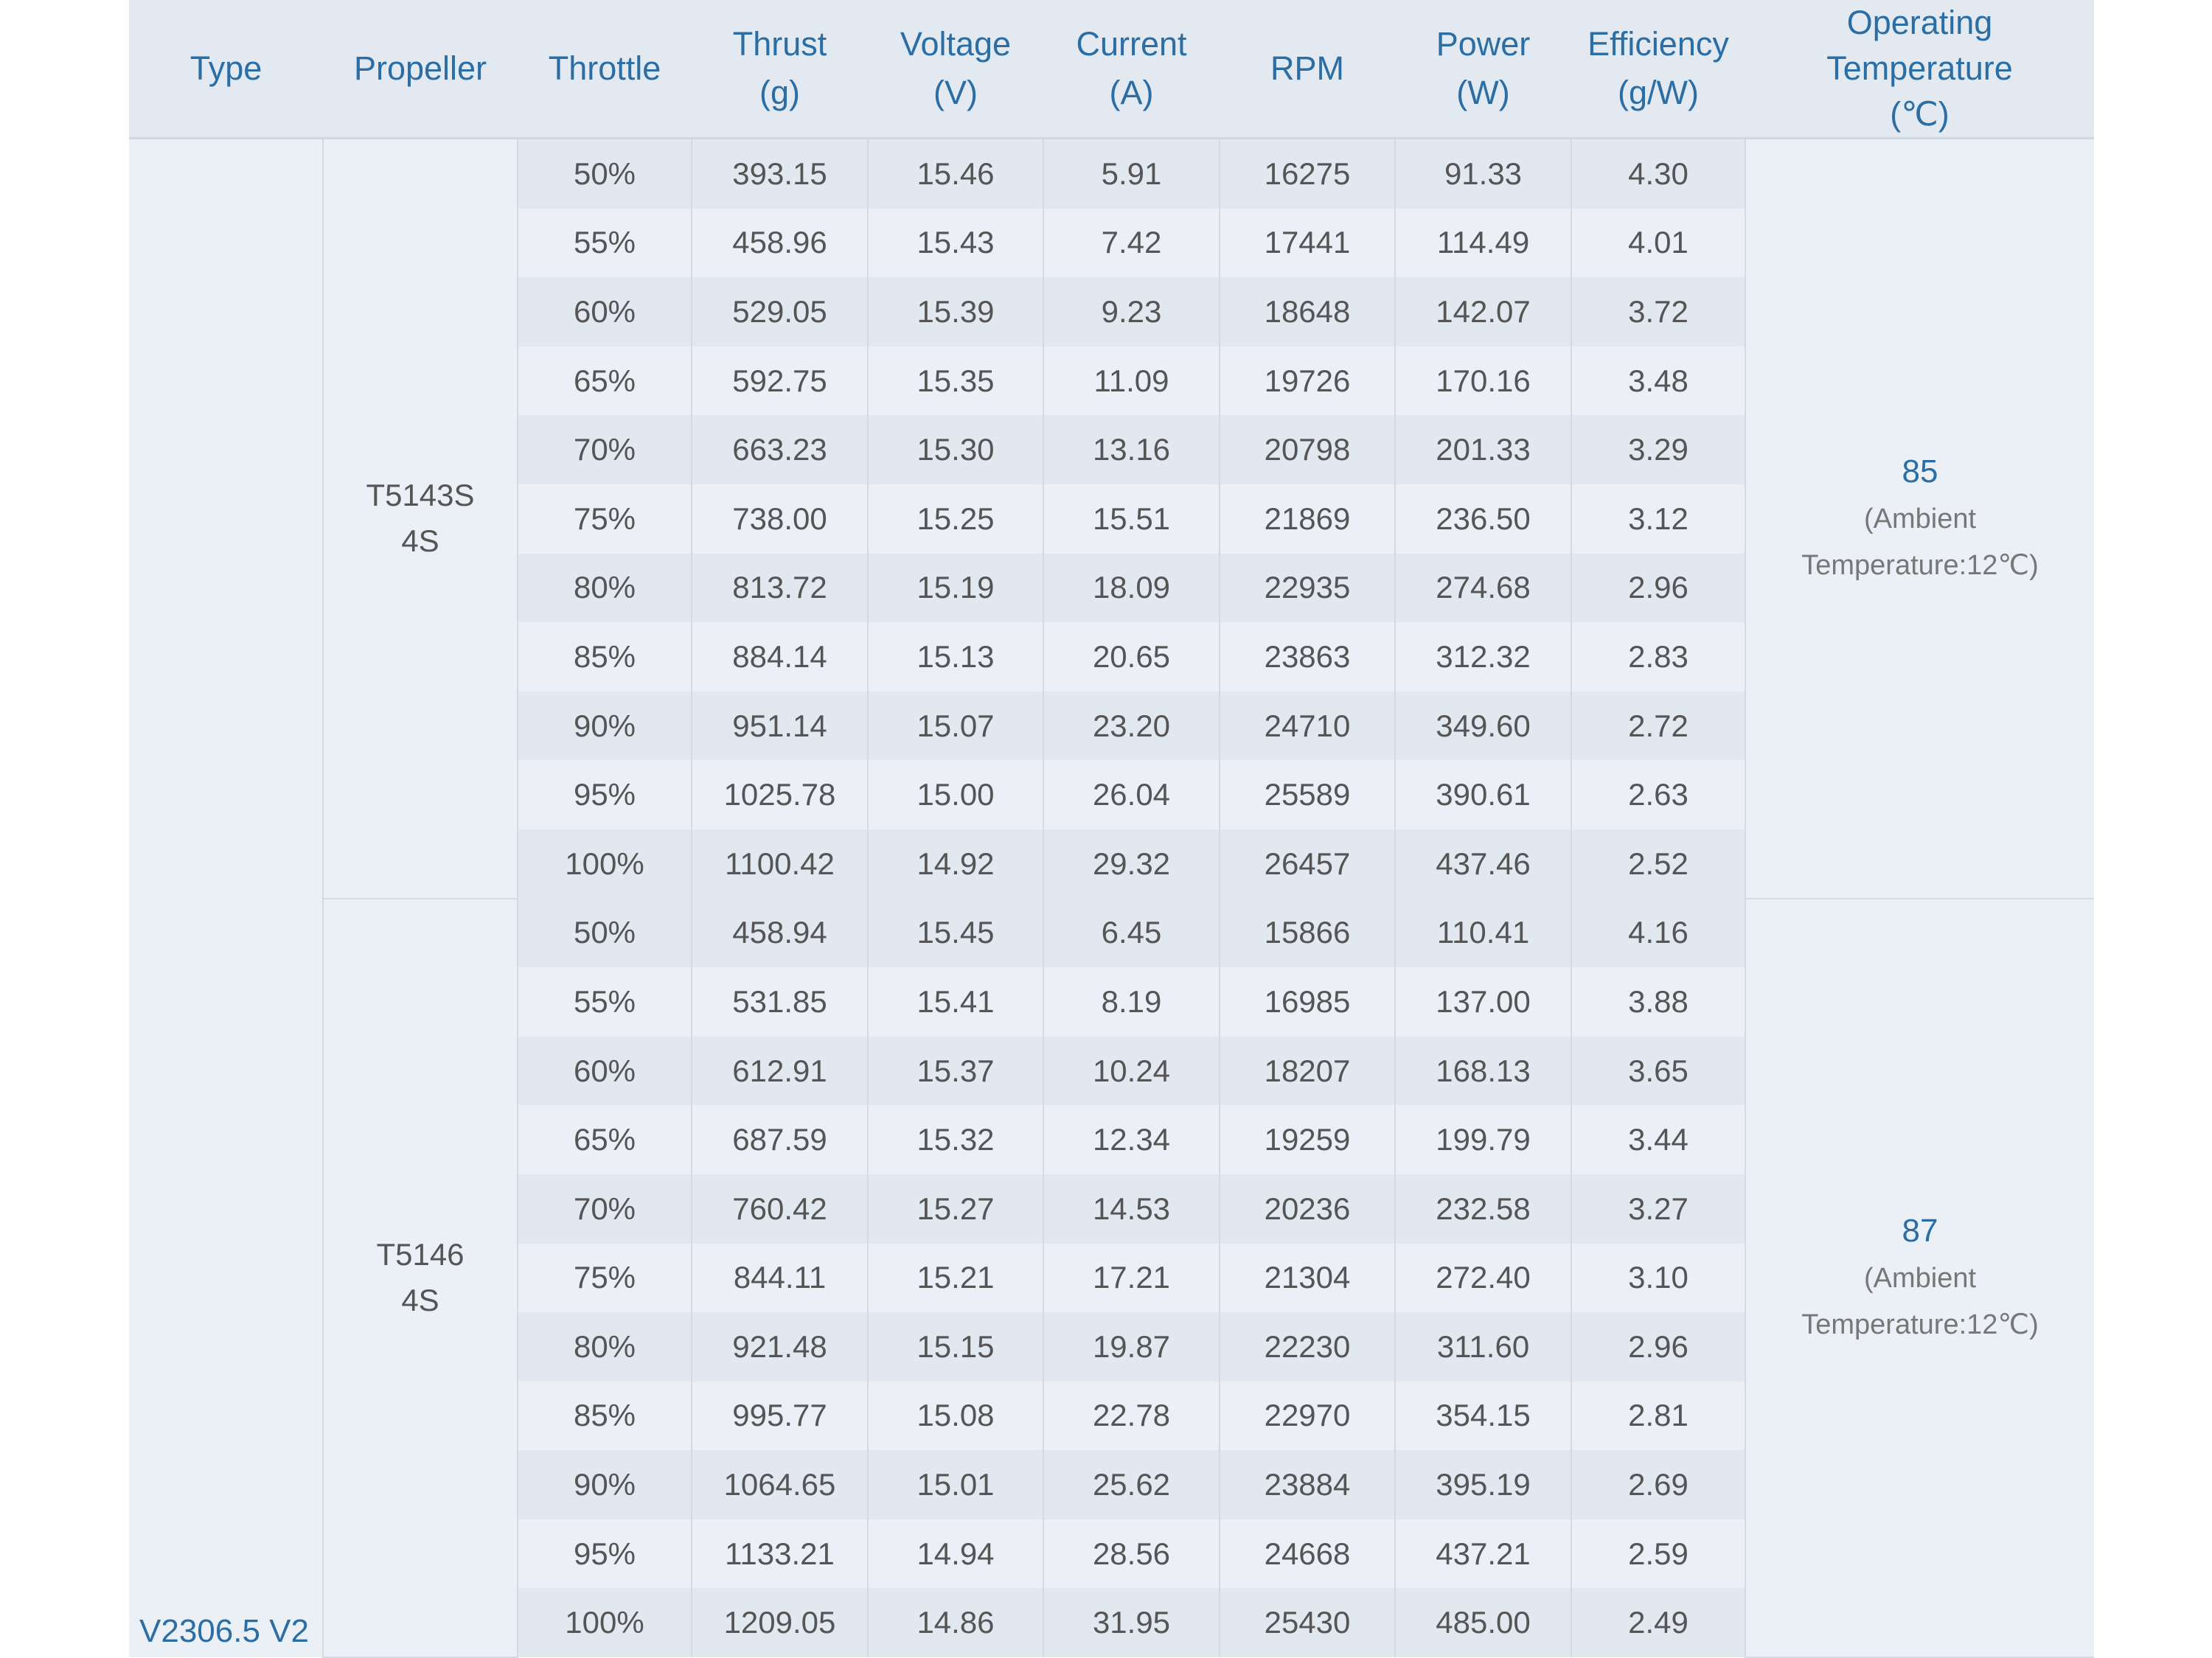 The width and height of the screenshot is (2212, 1658). I want to click on cell-thrust: 921.48, so click(779, 1347).